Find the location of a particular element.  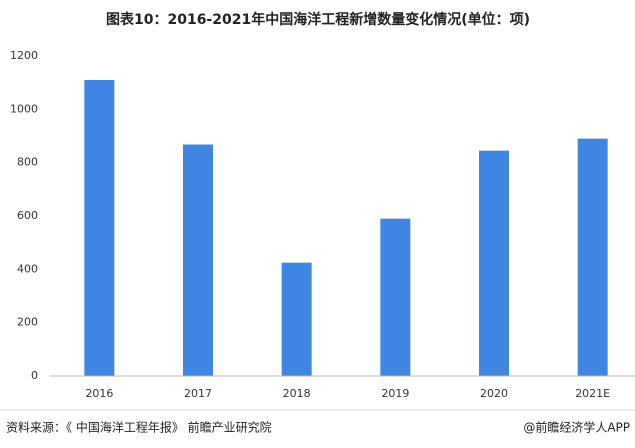

x-tick-label: 2021E is located at coordinates (592, 393).